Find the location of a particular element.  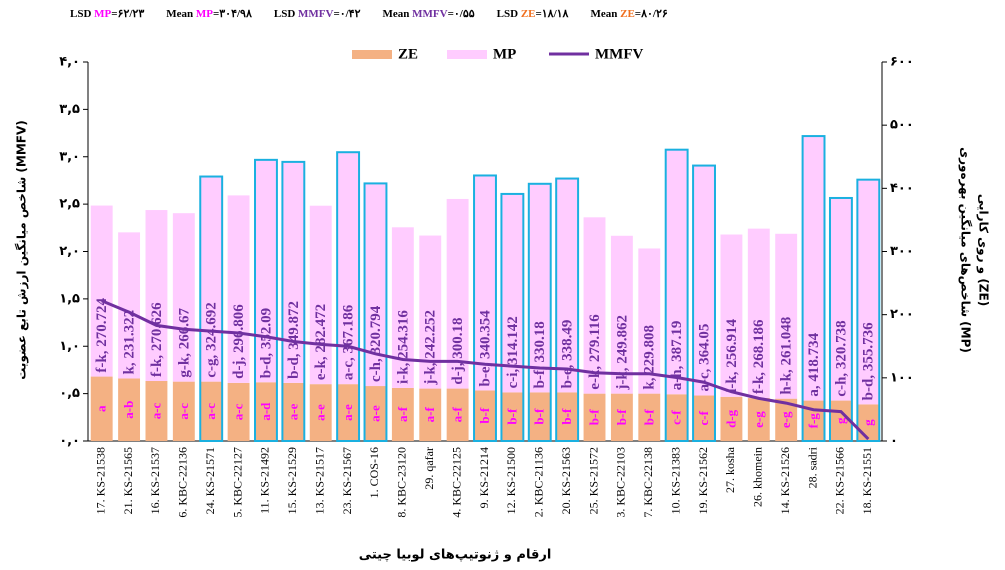

stat-prefix: Mean is located at coordinates (181, 14).